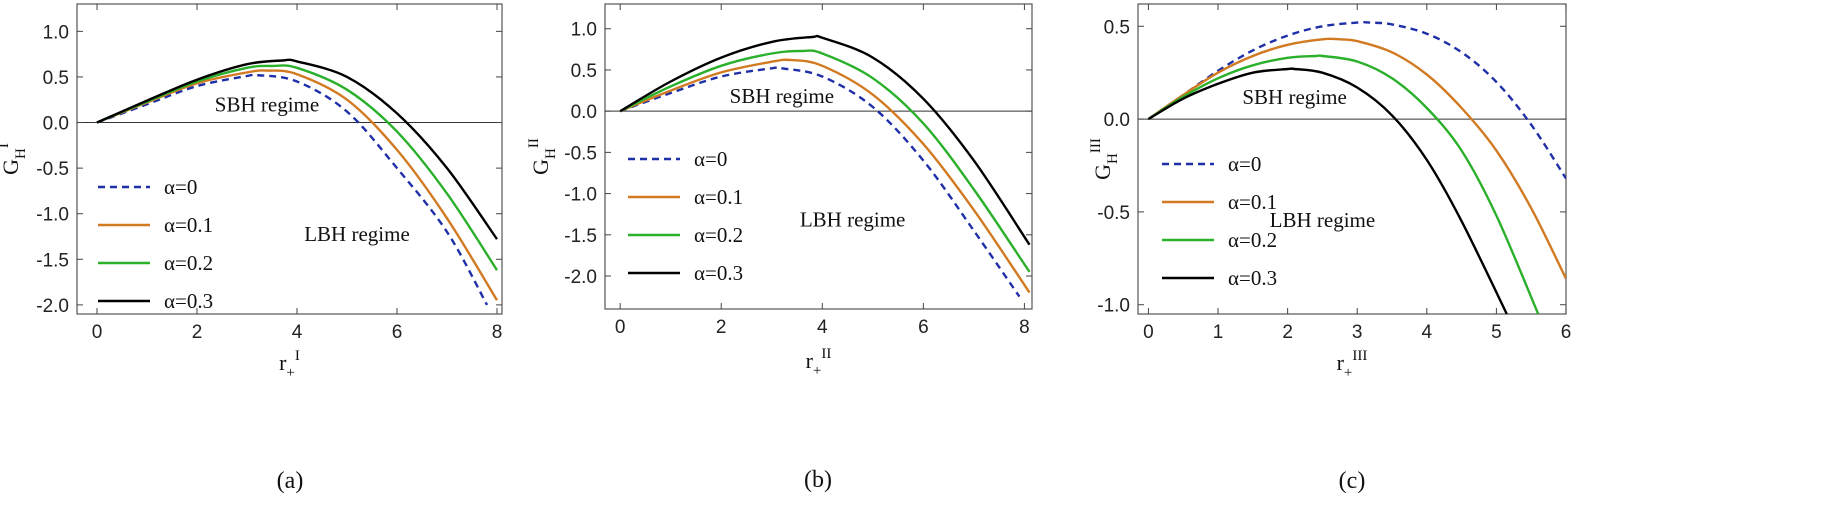 The width and height of the screenshot is (1831, 513). Describe the element at coordinates (1104, 159) in the screenshot. I see `y-axis-label: GHIII` at that location.